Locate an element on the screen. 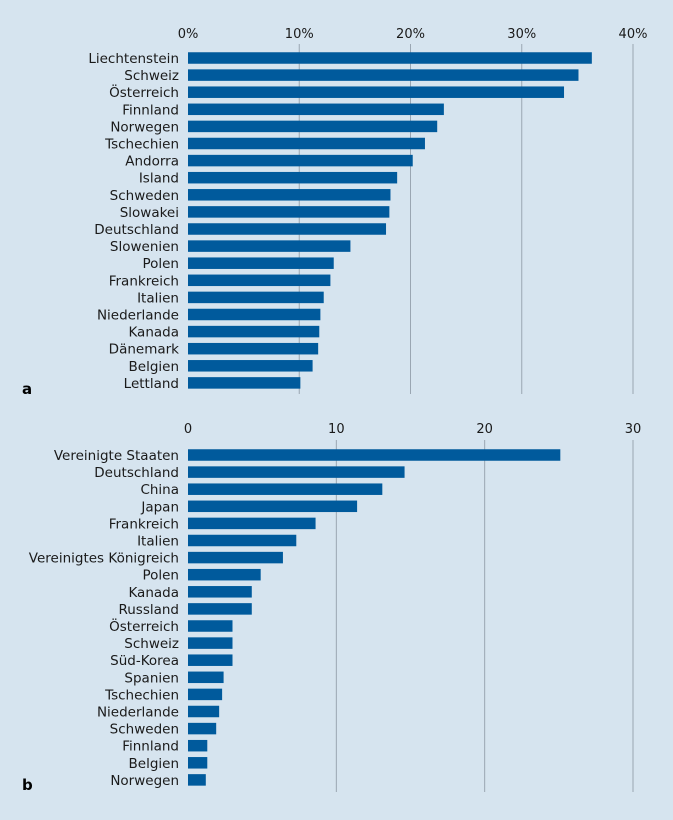 The width and height of the screenshot is (673, 820). tick-label-a-2: 20% is located at coordinates (410, 34).